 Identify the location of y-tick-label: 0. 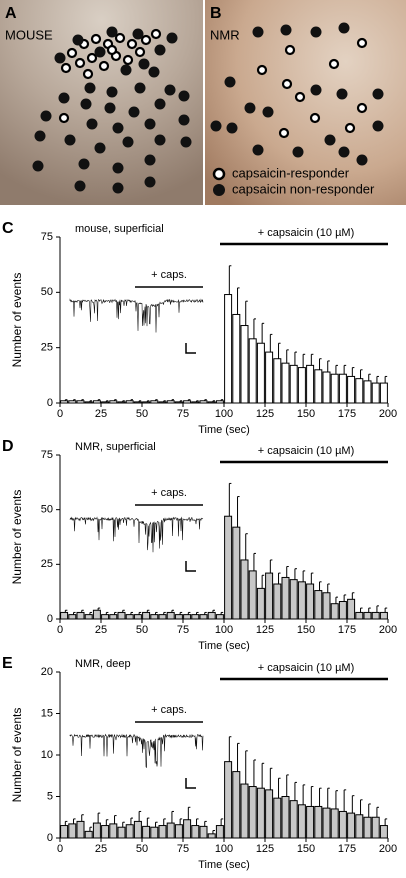
(50, 403).